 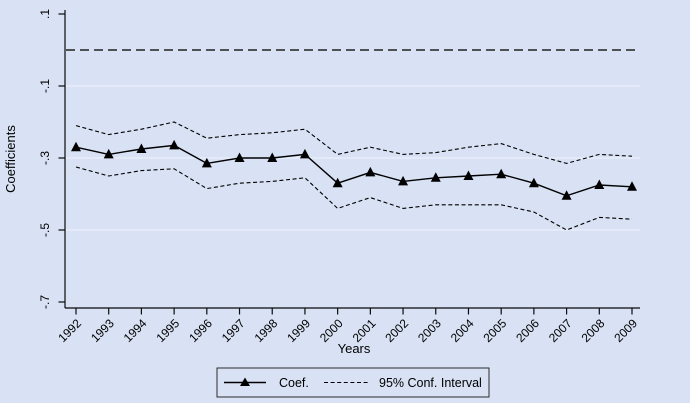 I want to click on ci-lower-line, so click(x=354, y=198).